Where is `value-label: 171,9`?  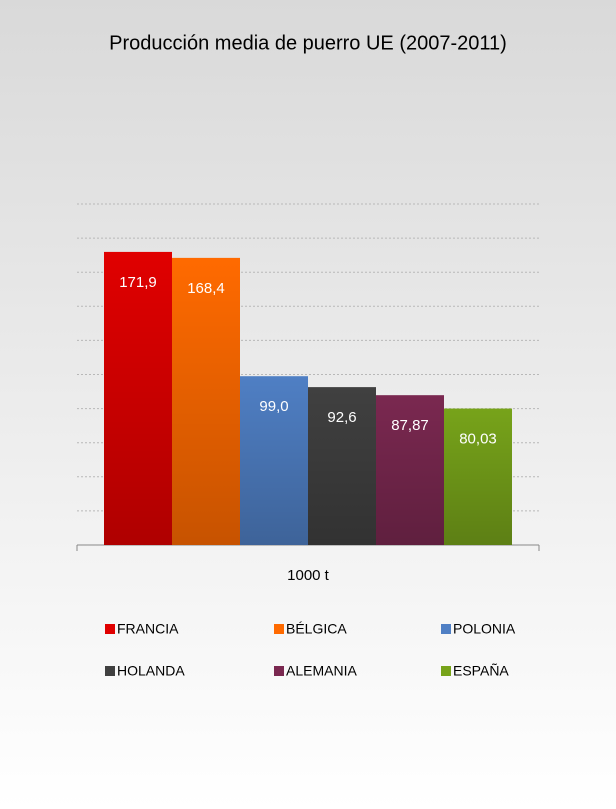
value-label: 171,9 is located at coordinates (138, 282).